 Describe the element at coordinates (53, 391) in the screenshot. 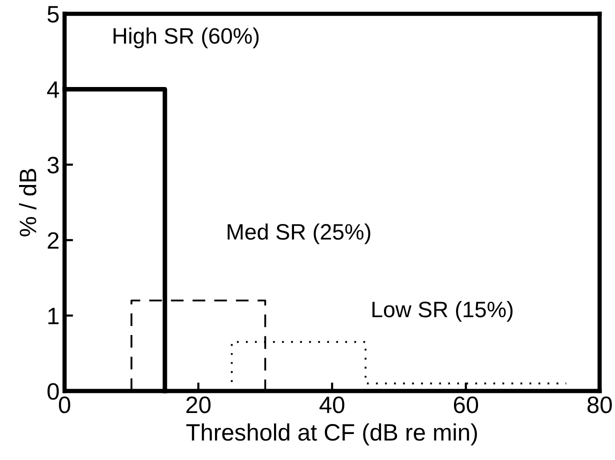

I see `y-tick-label: 0` at that location.